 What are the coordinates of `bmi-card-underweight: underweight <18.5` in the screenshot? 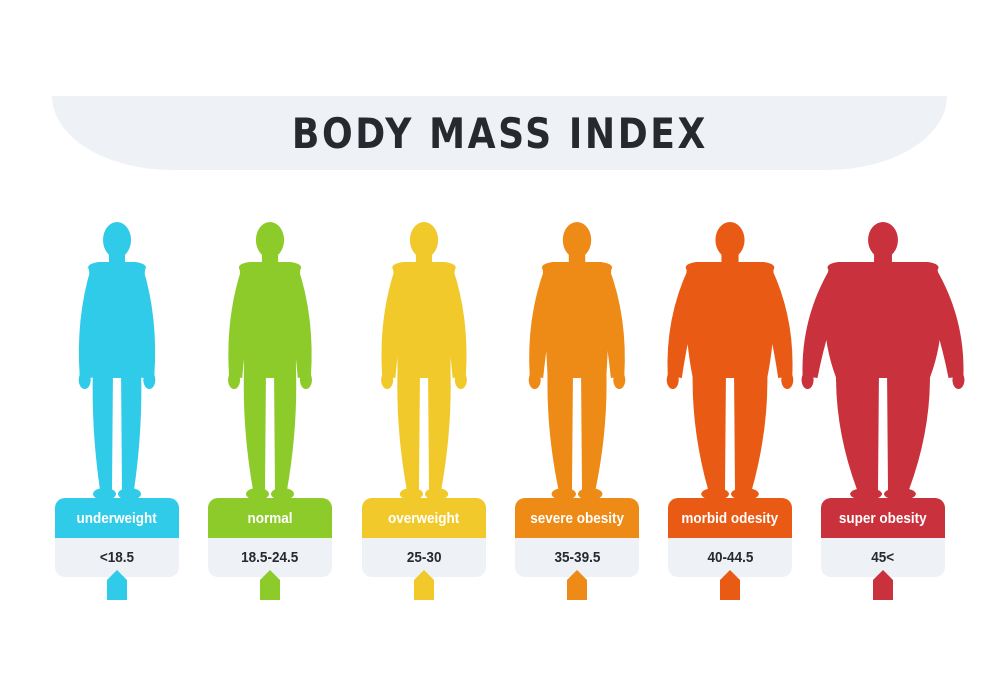 It's located at (117, 538).